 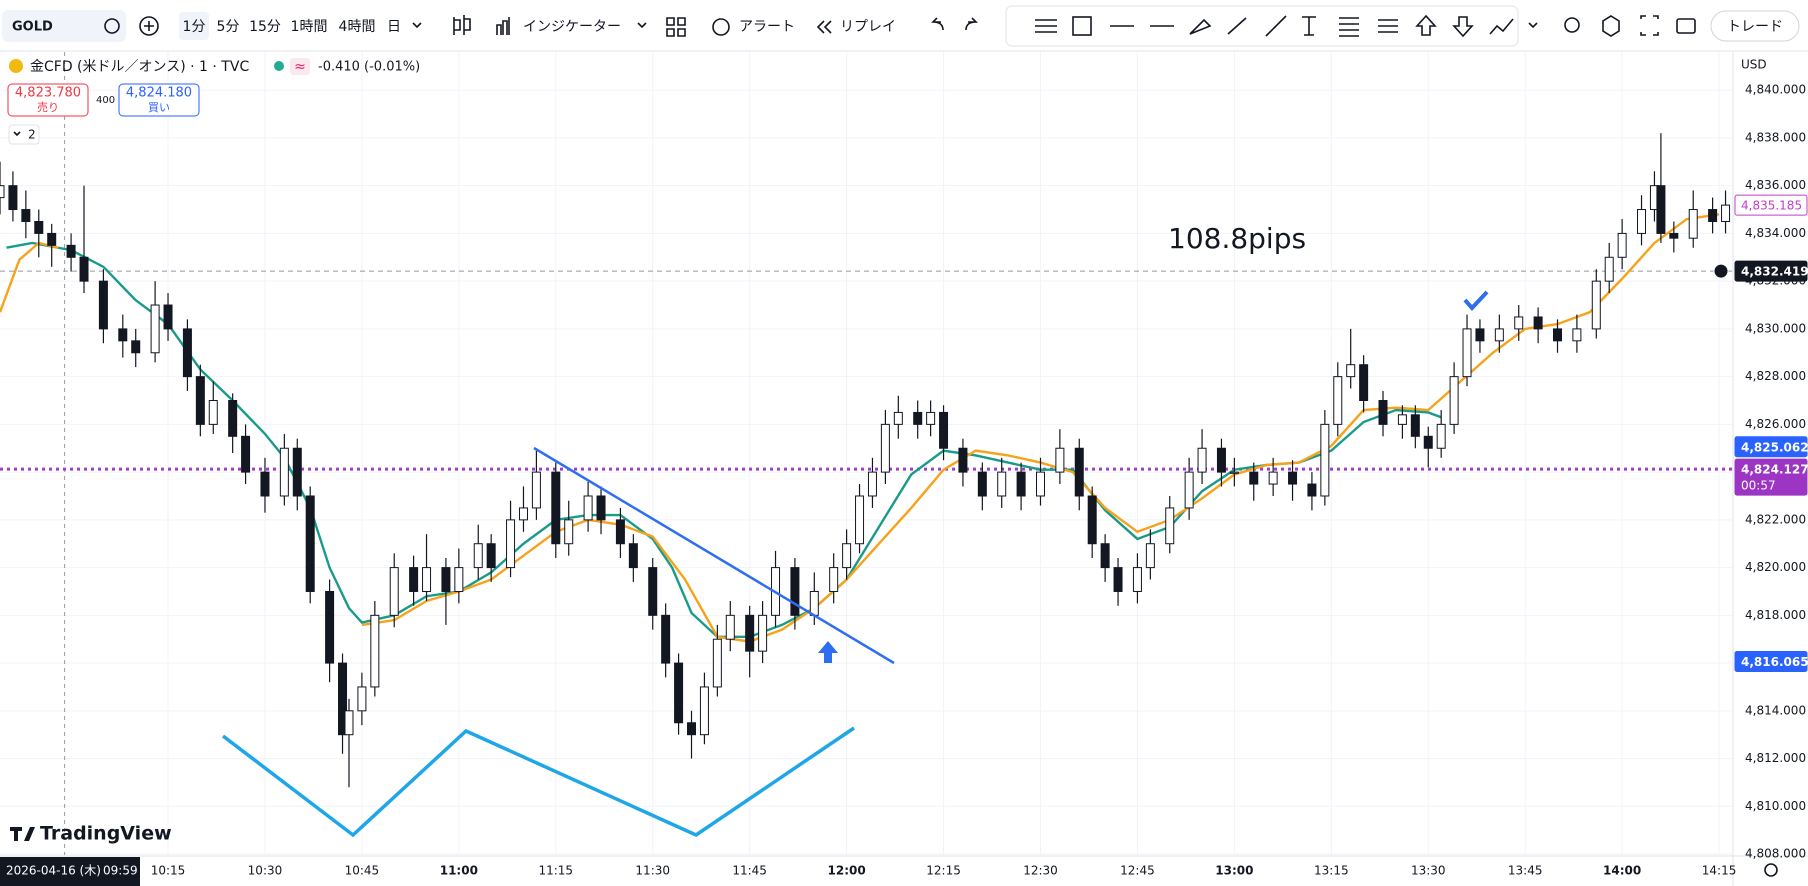 I want to click on w-pattern, so click(x=538, y=782).